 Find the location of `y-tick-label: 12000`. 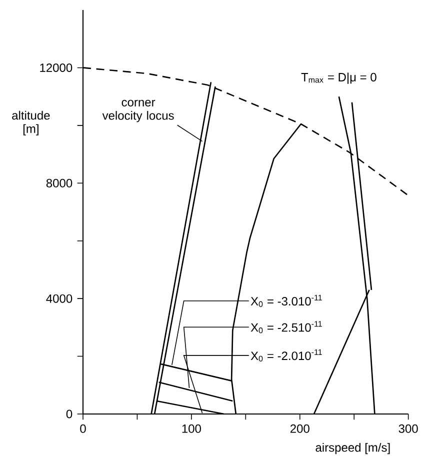

y-tick-label: 12000 is located at coordinates (56, 67).